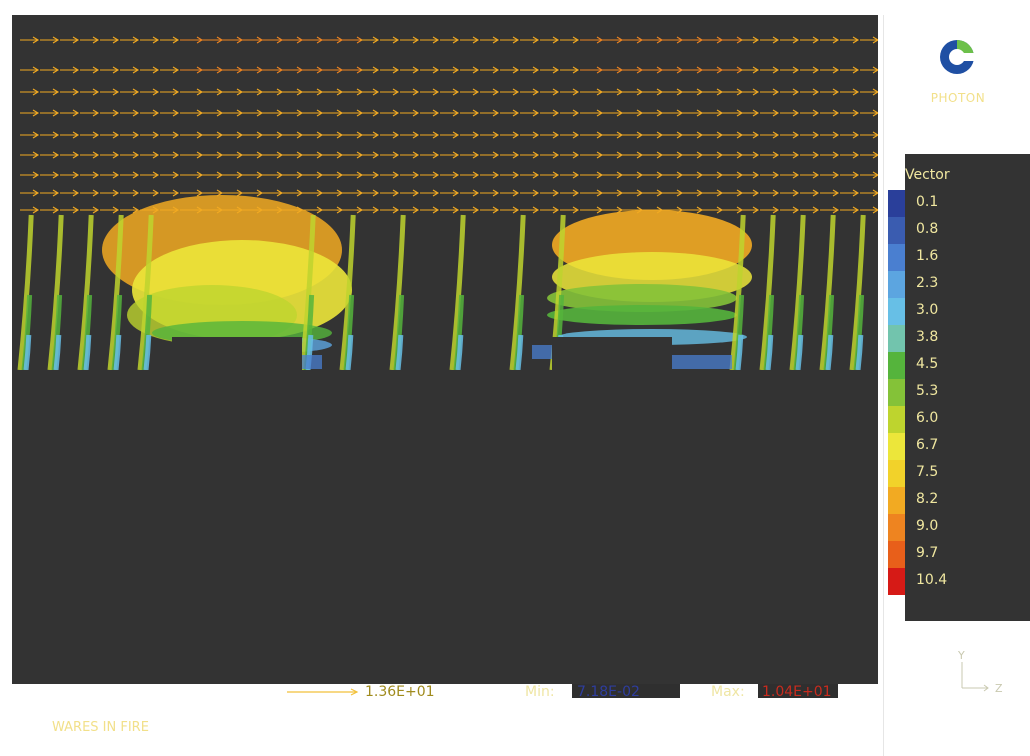 The height and width of the screenshot is (756, 1030). Describe the element at coordinates (999, 688) in the screenshot. I see `axis-z-label: Z` at that location.